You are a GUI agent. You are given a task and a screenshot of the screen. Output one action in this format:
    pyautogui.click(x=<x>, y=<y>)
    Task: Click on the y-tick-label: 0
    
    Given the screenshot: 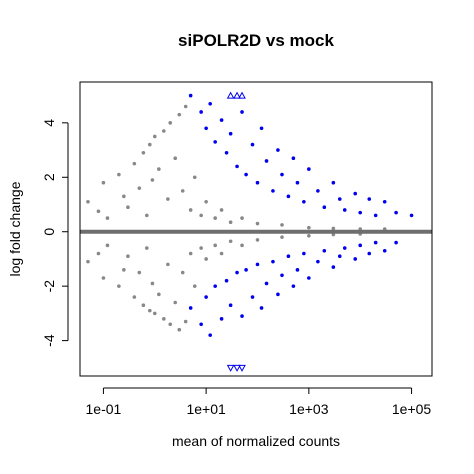 What is the action you would take?
    pyautogui.click(x=49, y=232)
    